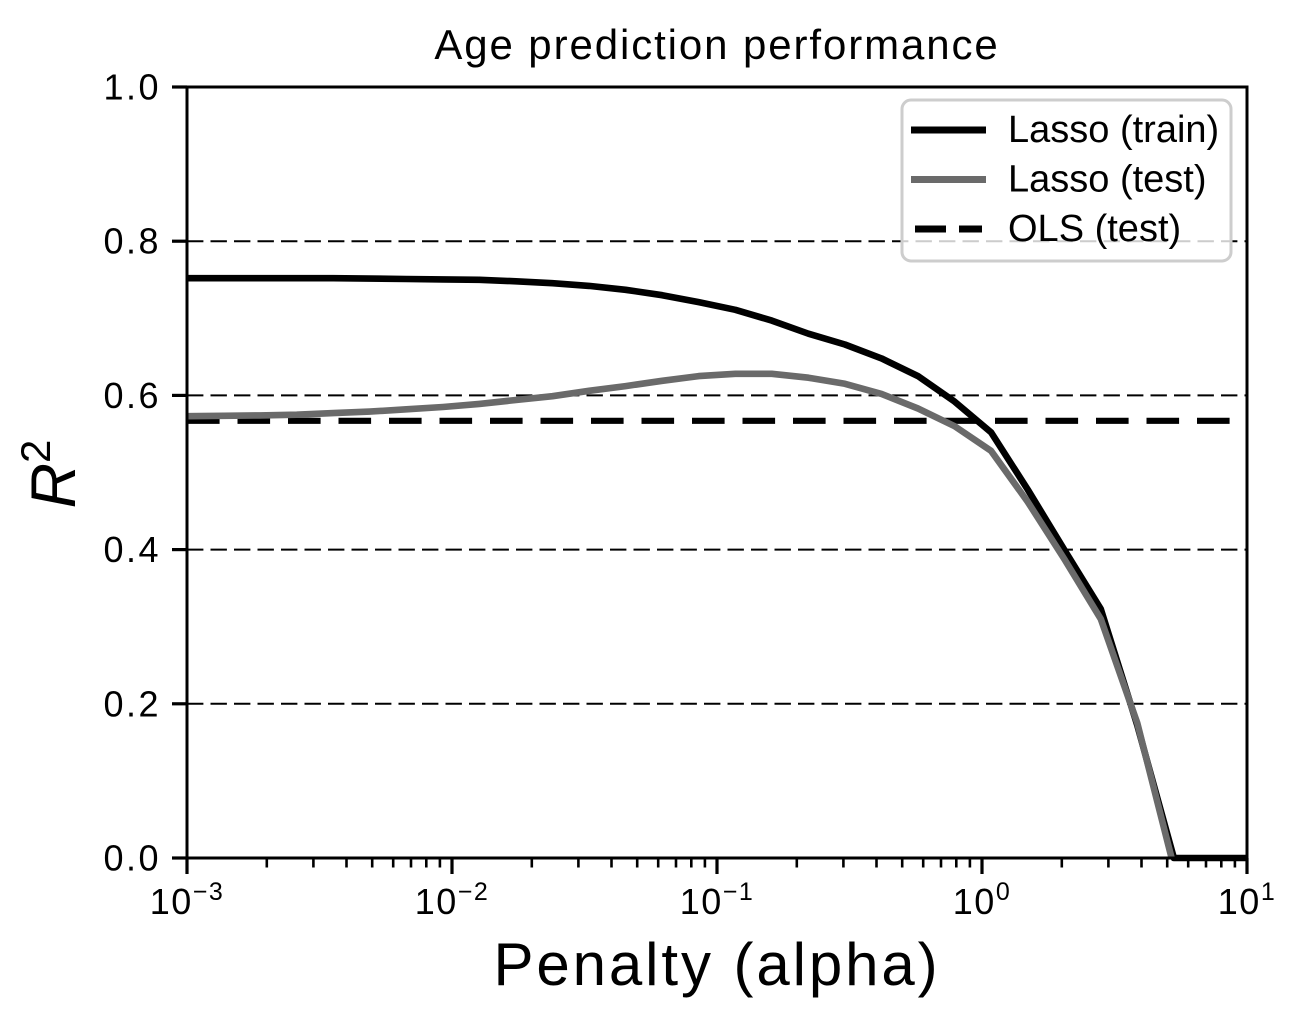 The image size is (1305, 1028). What do you see at coordinates (132, 87) in the screenshot?
I see `svg-text: 1.0` at bounding box center [132, 87].